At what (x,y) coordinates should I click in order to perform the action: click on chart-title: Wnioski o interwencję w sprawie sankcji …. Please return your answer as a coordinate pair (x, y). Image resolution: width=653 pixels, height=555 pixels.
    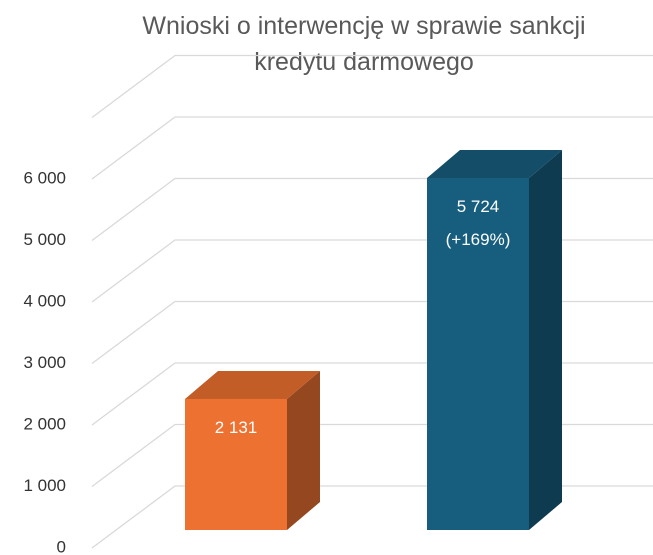
    Looking at the image, I should click on (364, 44).